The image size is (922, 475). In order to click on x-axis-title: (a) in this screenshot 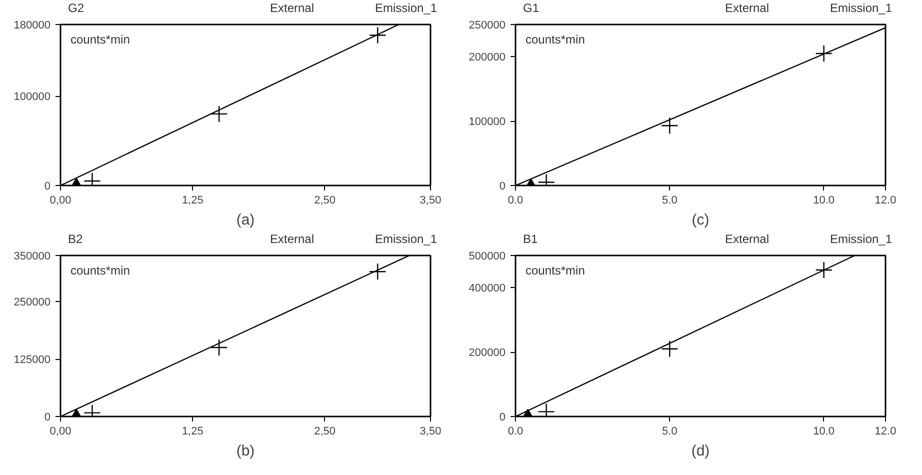, I will do `click(245, 220)`.